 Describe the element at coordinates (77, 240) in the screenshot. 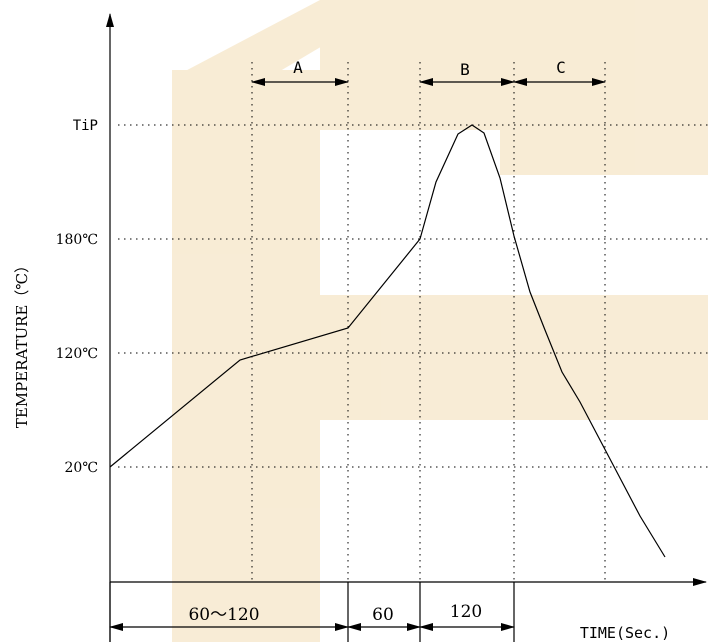

I see `y-tick-180: 180℃` at that location.